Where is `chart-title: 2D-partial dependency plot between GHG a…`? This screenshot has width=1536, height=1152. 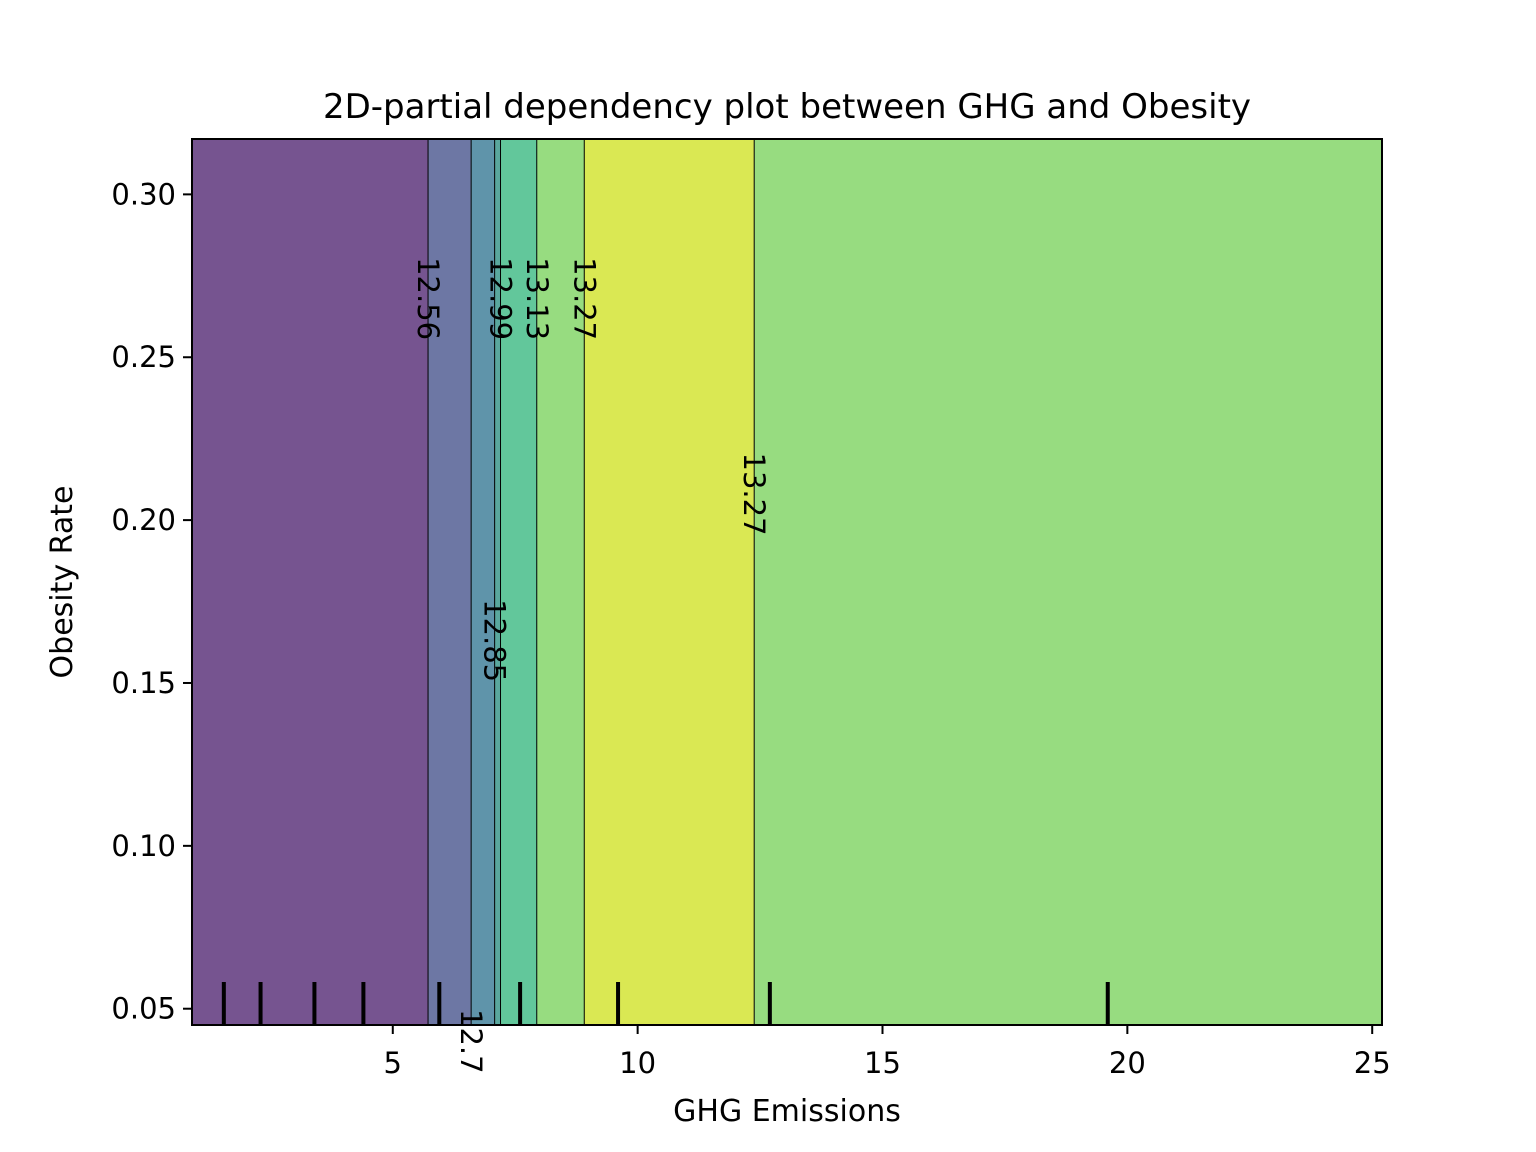
chart-title: 2D-partial dependency plot between GHG a… is located at coordinates (787, 107).